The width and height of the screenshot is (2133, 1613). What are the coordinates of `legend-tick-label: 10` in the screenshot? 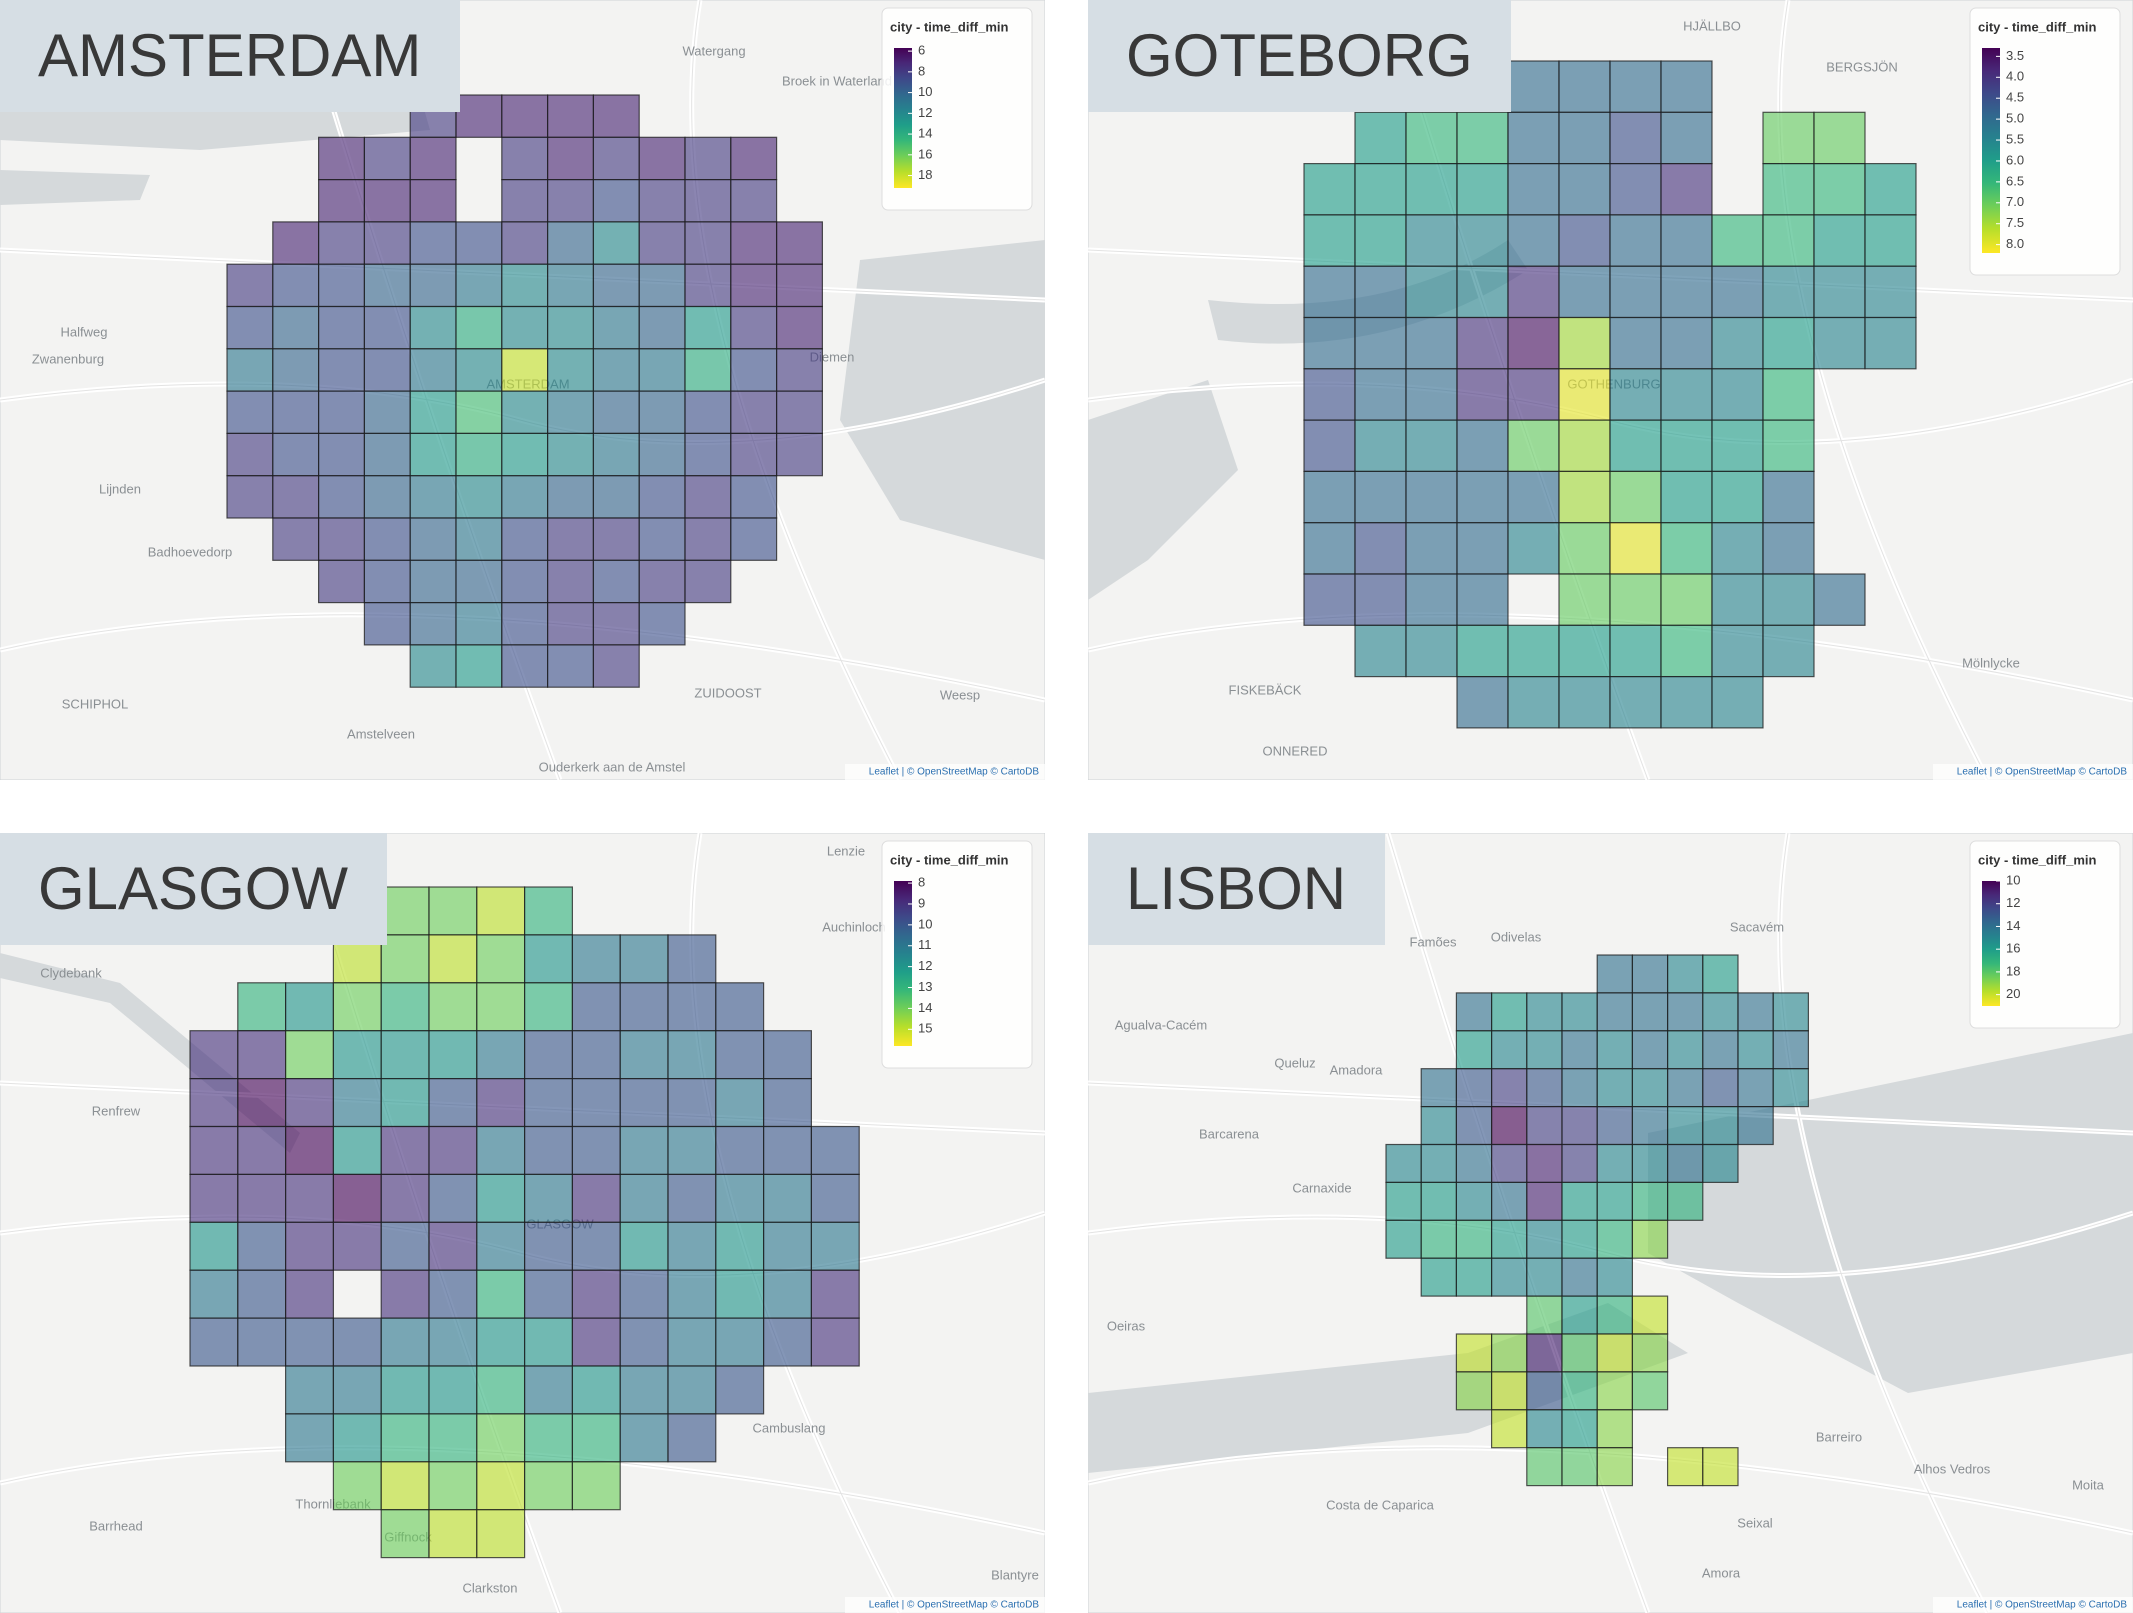 It's located at (925, 923).